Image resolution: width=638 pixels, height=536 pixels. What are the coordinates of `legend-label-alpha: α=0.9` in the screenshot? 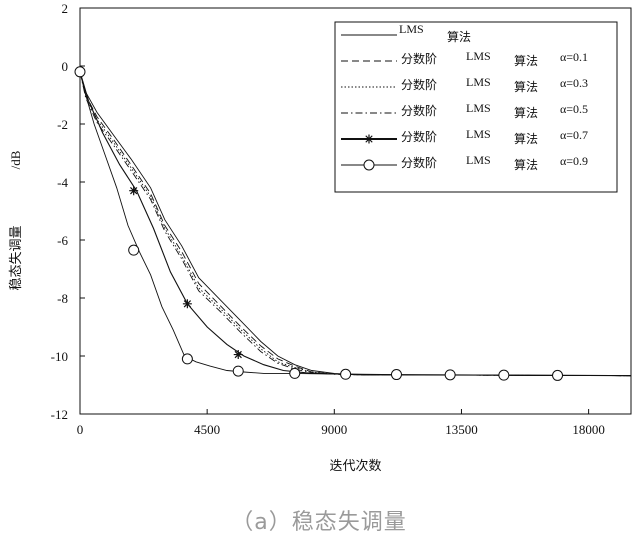 It's located at (574, 161).